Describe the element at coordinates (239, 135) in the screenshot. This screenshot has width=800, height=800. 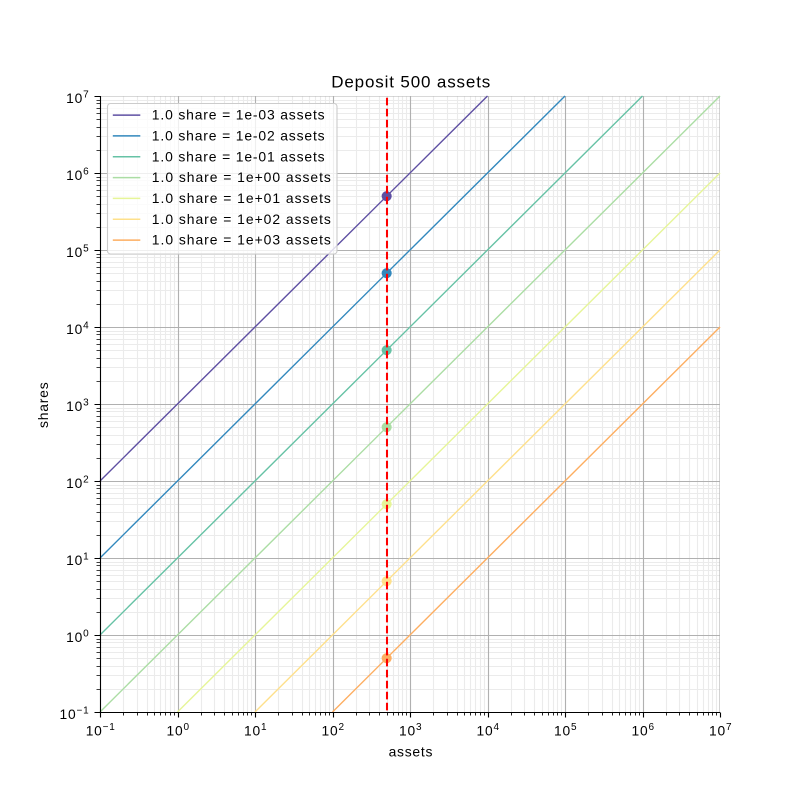
I see `svg-text: 1.0 share = 1e-02 assets` at that location.